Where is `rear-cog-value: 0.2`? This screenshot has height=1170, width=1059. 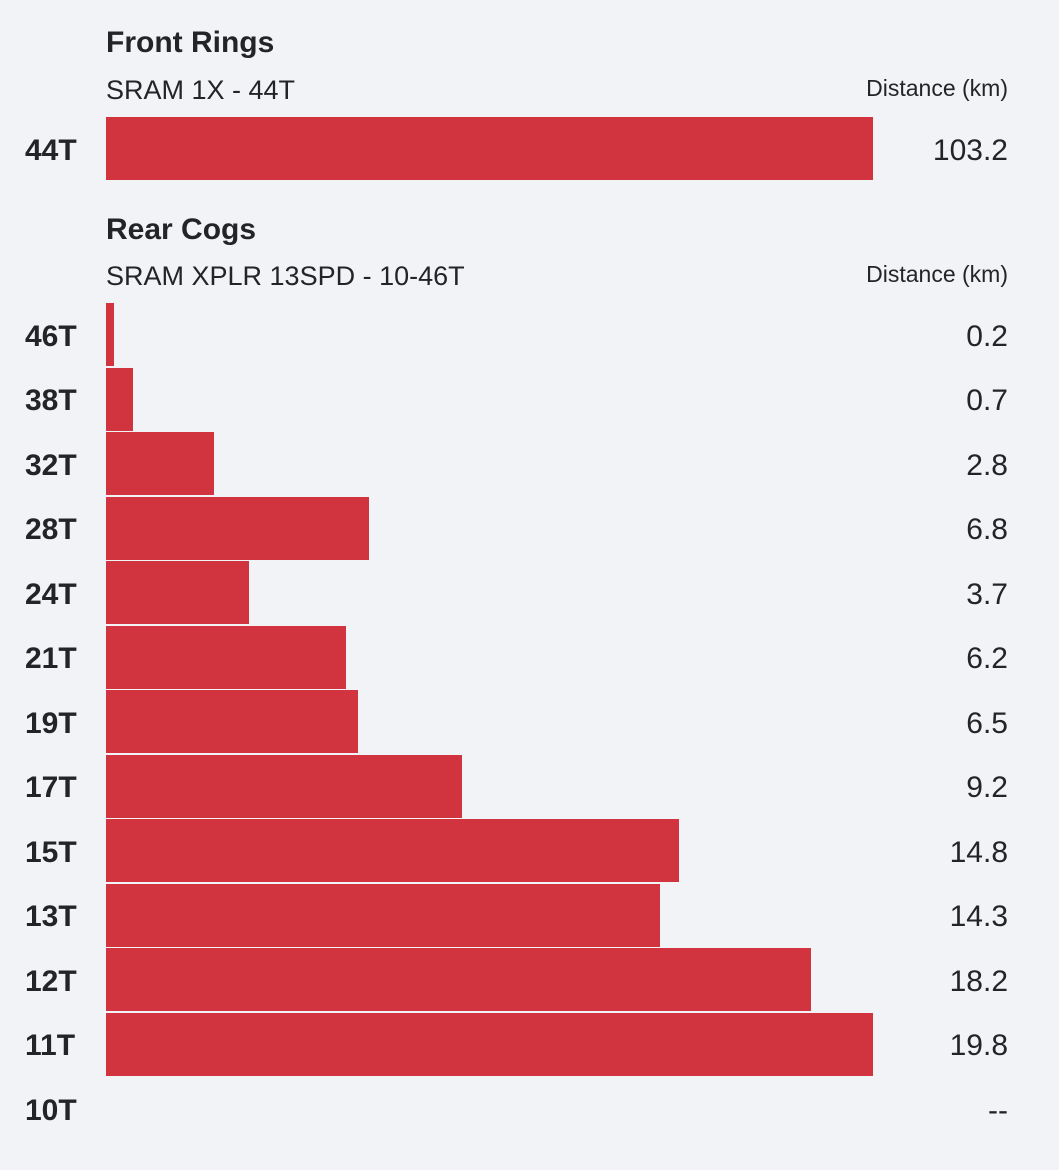
rear-cog-value: 0.2 is located at coordinates (987, 336).